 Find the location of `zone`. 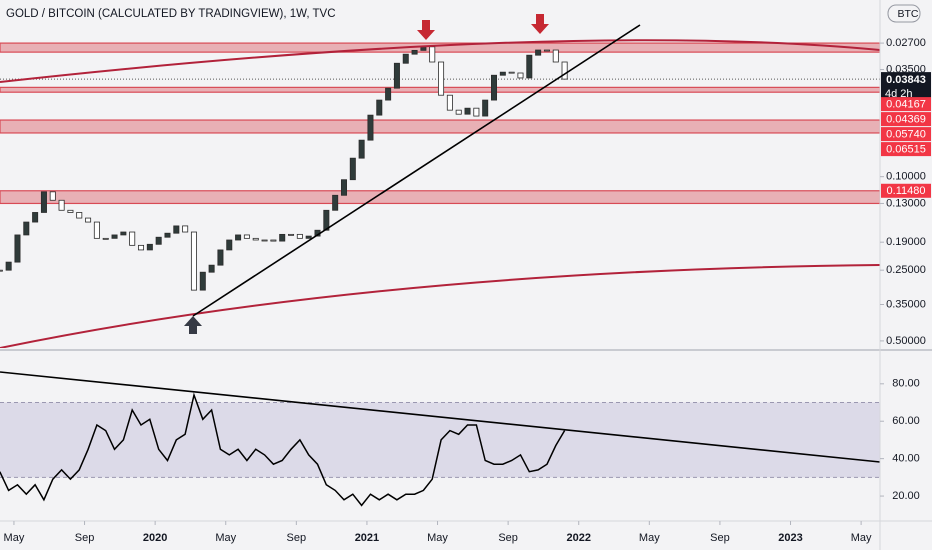

zone is located at coordinates (440, 126).